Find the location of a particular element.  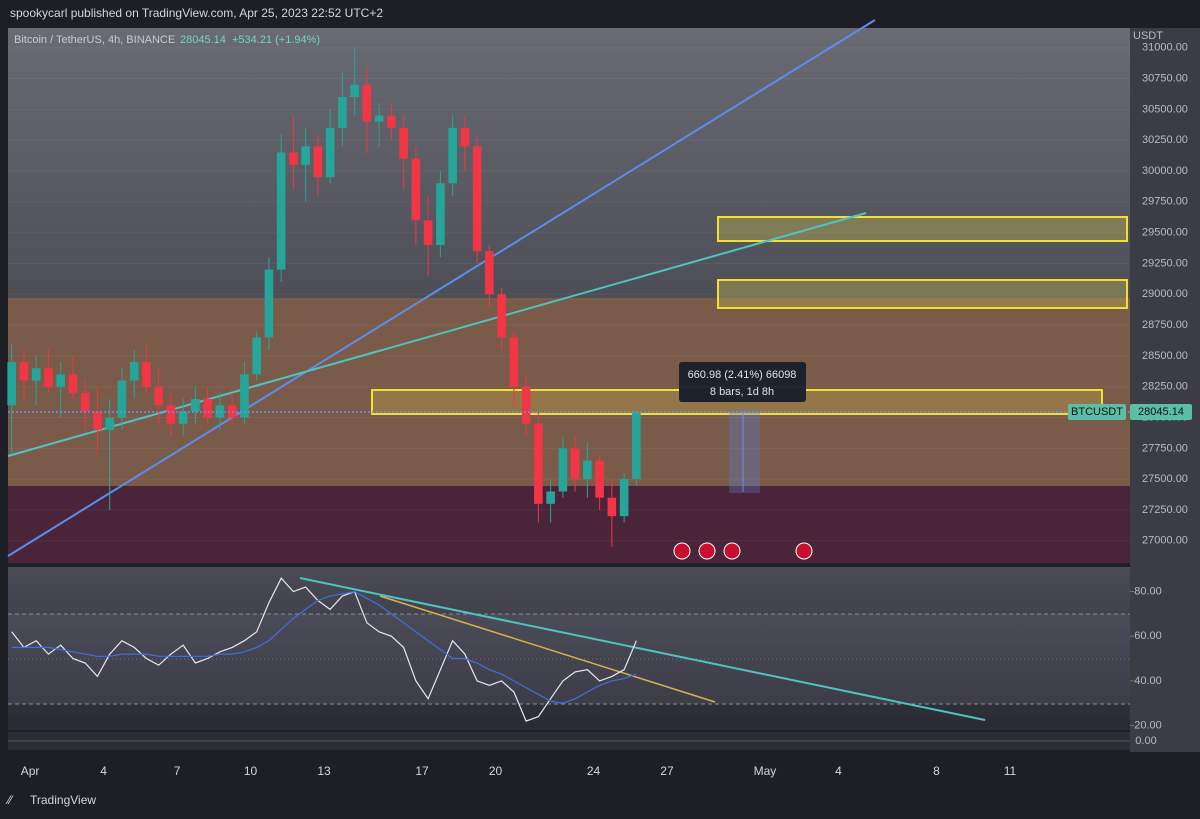

x-tick-label: 10 is located at coordinates (251, 771).